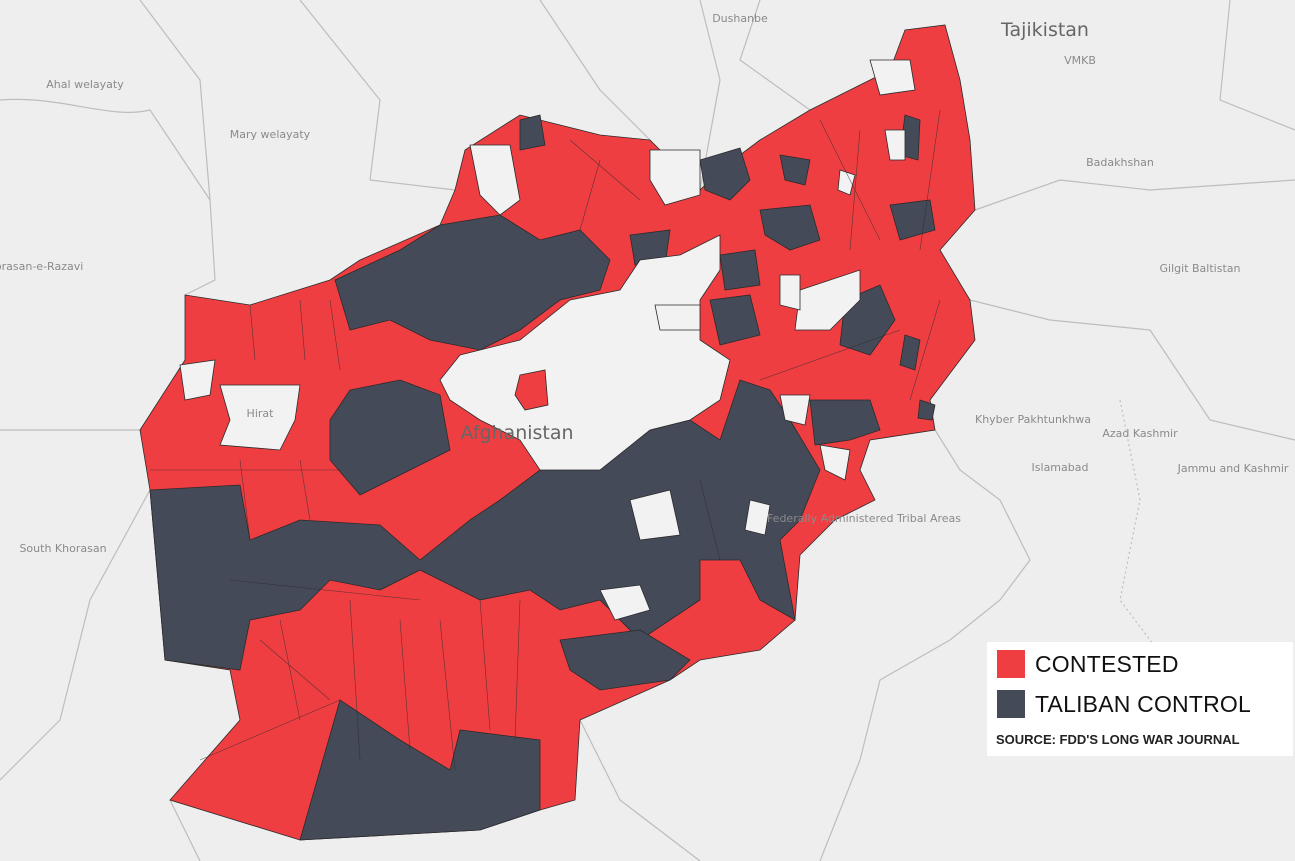 The height and width of the screenshot is (861, 1295). What do you see at coordinates (740, 18) in the screenshot?
I see `label-dushanbe: Dushanbe` at bounding box center [740, 18].